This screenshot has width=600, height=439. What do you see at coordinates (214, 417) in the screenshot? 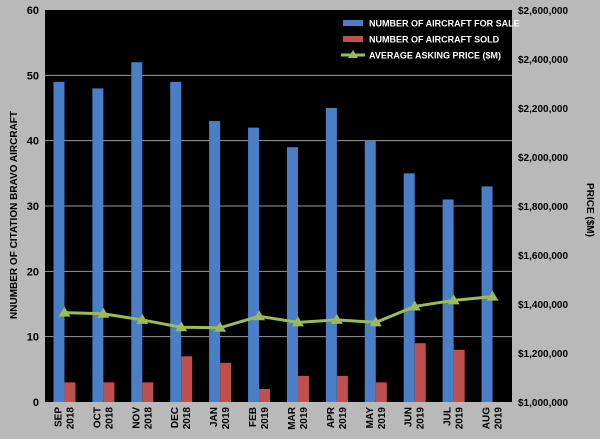
I see `x-tick-month: JAN` at bounding box center [214, 417].